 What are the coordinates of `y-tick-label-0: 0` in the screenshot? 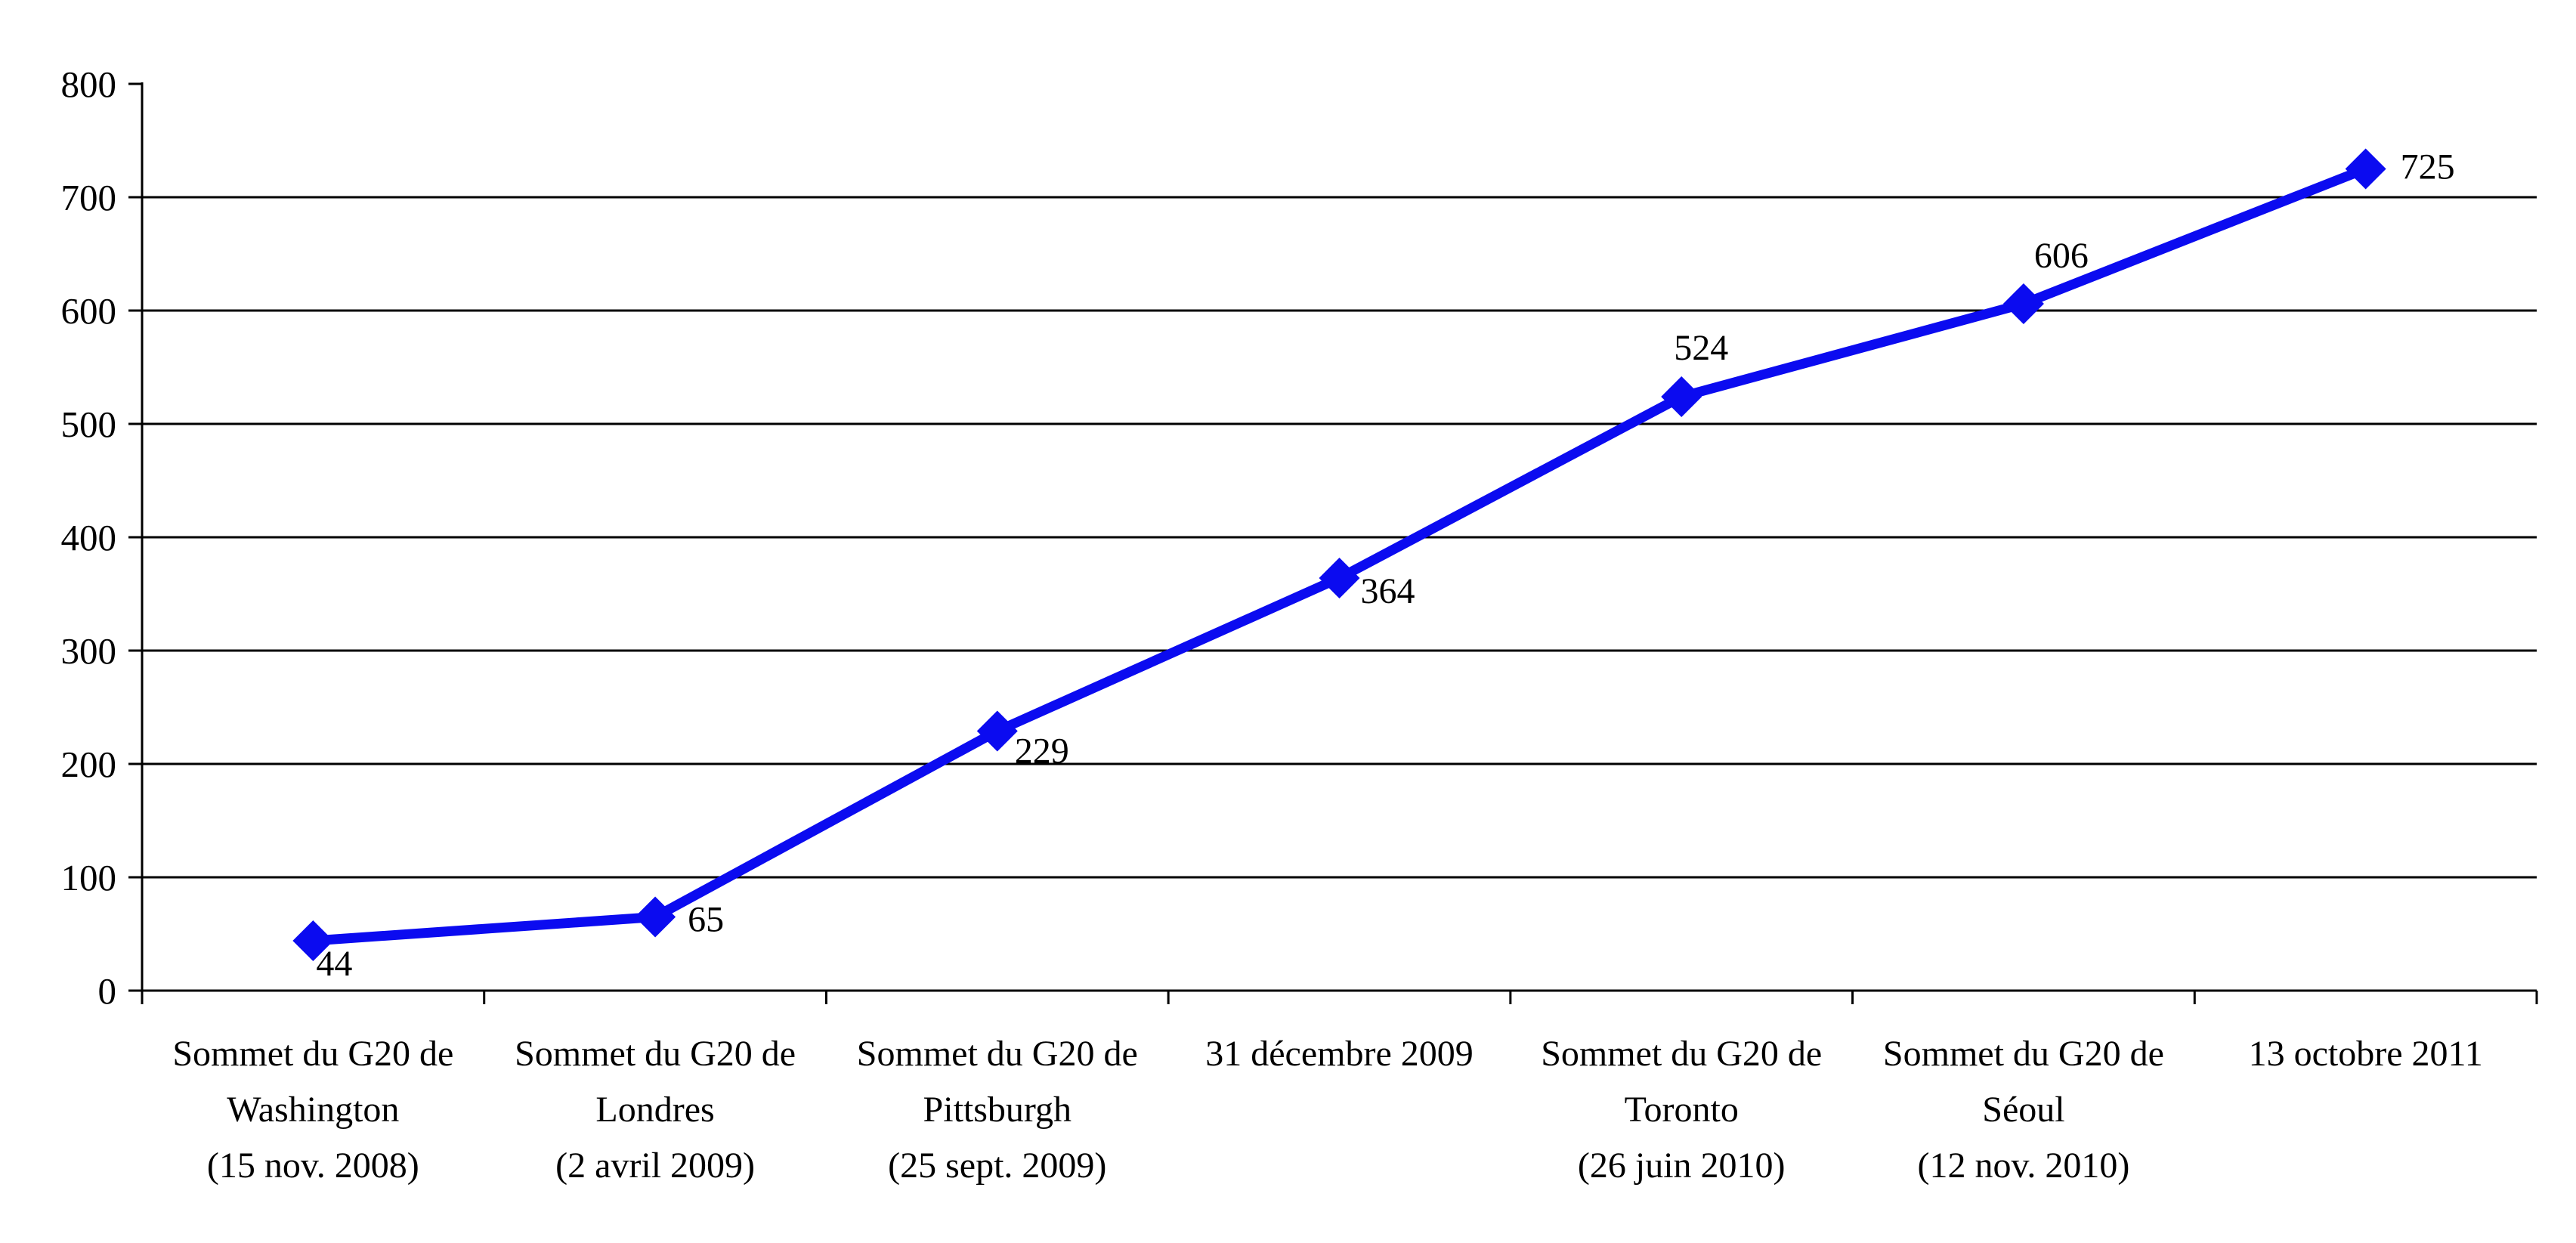 It's located at (107, 991).